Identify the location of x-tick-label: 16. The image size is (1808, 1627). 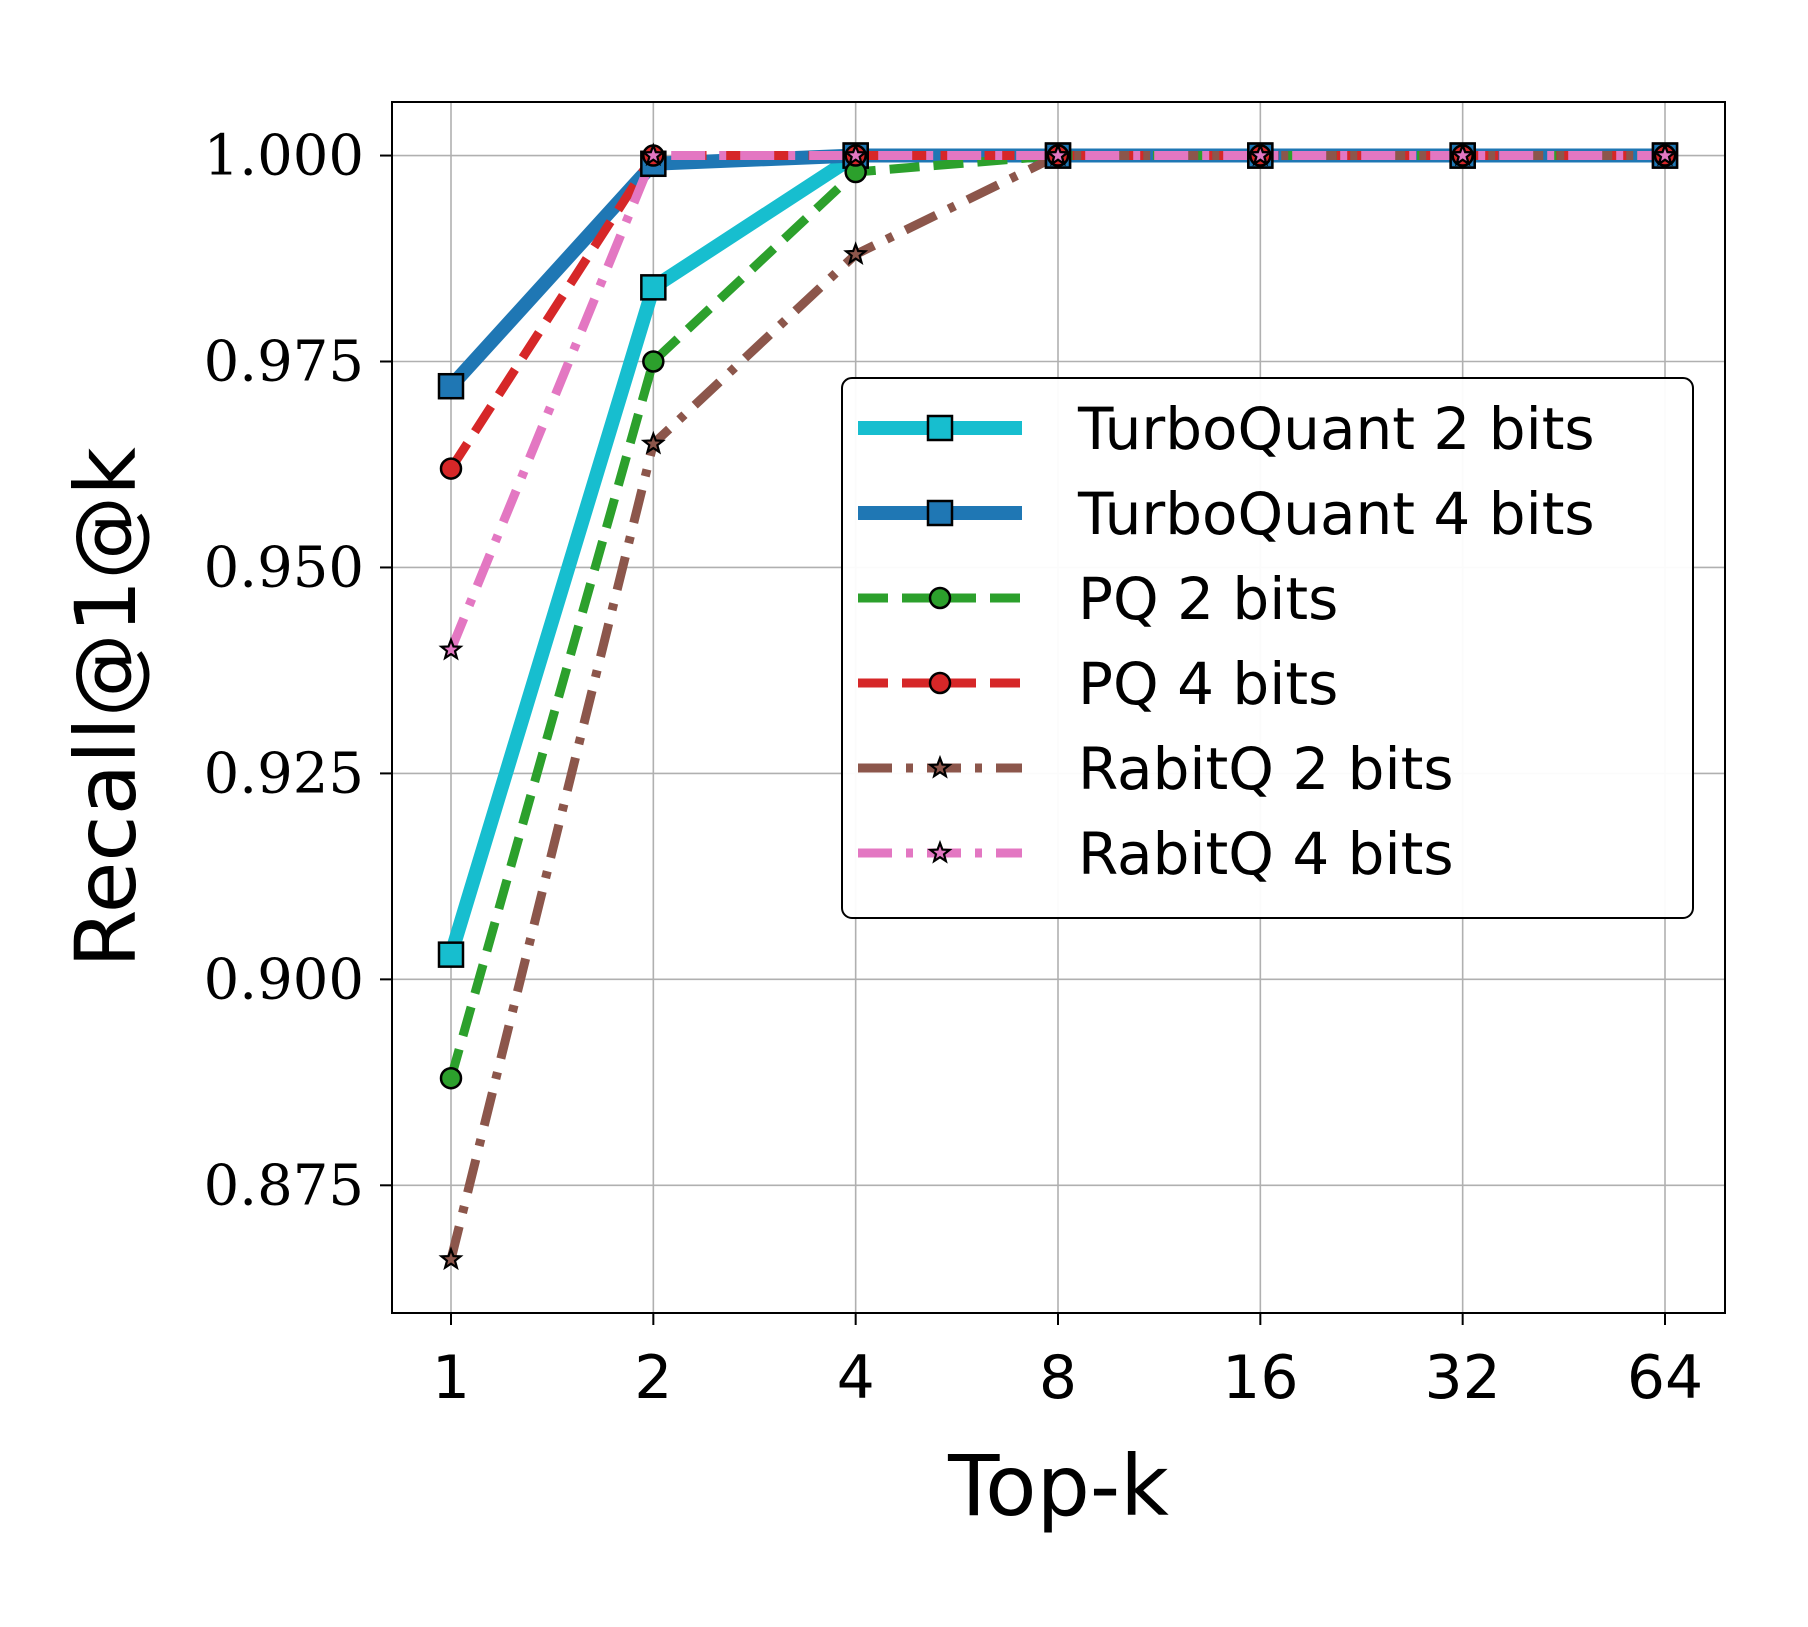
(1260, 1378).